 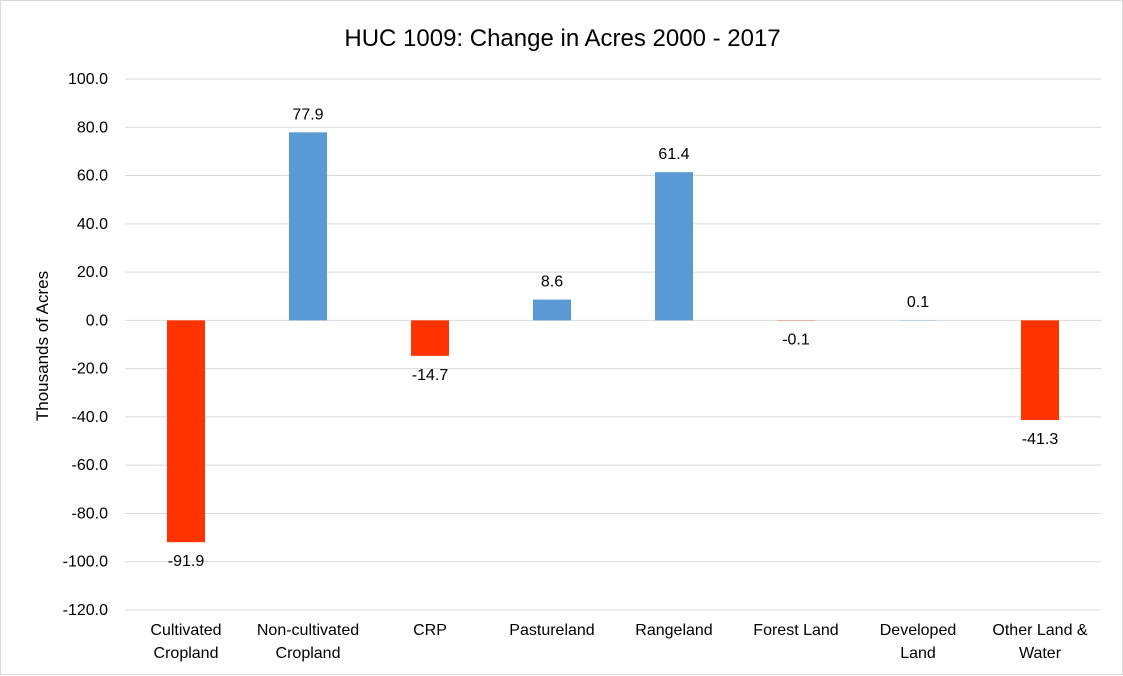 I want to click on x-category-label: Rangeland, so click(x=673, y=630).